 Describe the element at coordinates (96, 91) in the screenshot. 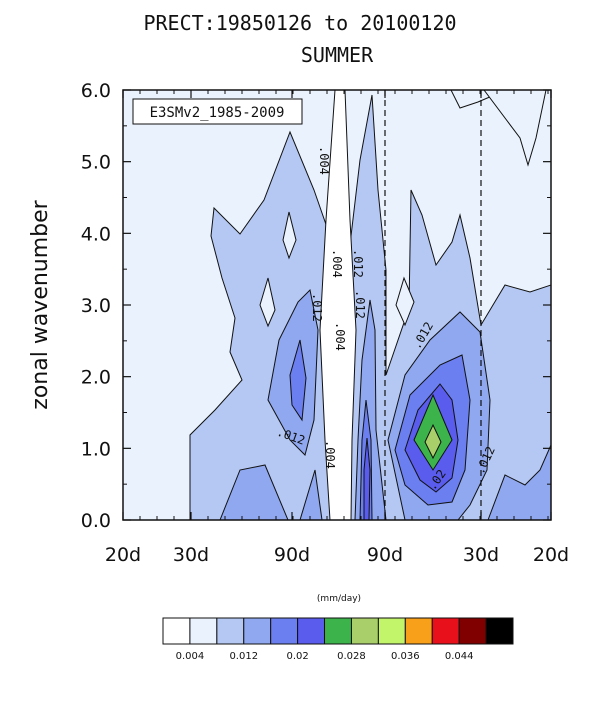

I see `y-tick-label: 6.0` at that location.